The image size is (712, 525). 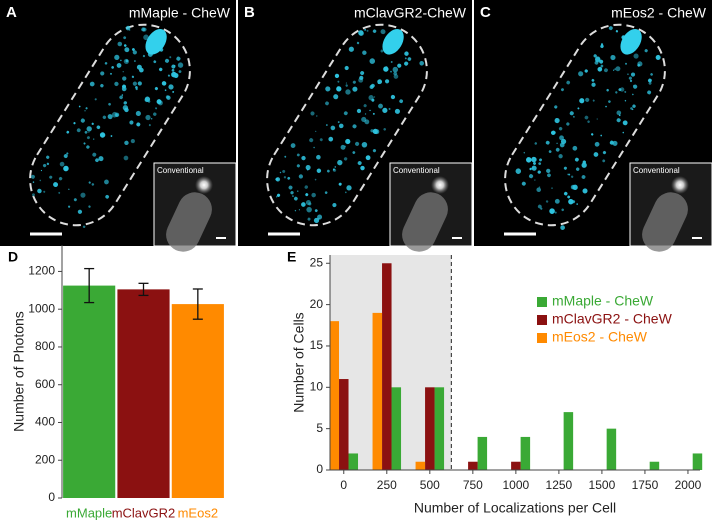 I want to click on panel-label: E, so click(x=291, y=257).